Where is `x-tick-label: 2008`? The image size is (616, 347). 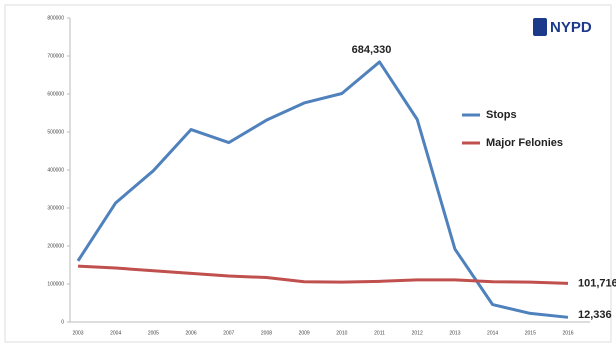 x-tick-label: 2008 is located at coordinates (266, 333).